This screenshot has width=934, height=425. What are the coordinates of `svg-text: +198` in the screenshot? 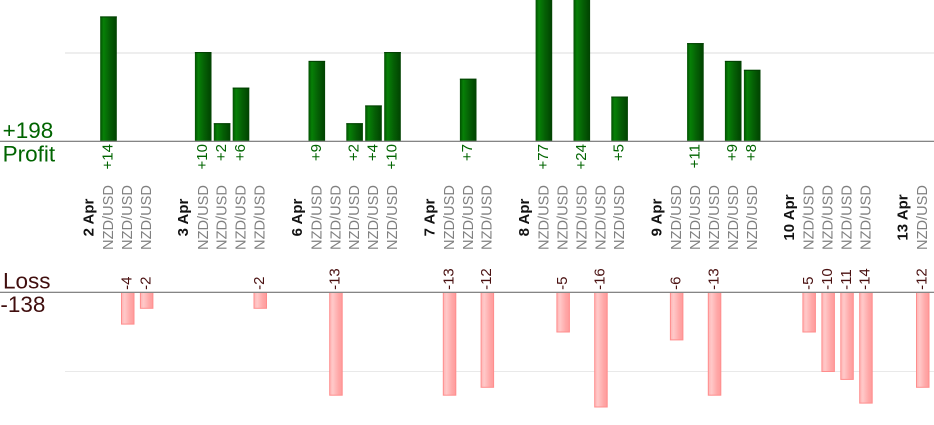 It's located at (28, 130).